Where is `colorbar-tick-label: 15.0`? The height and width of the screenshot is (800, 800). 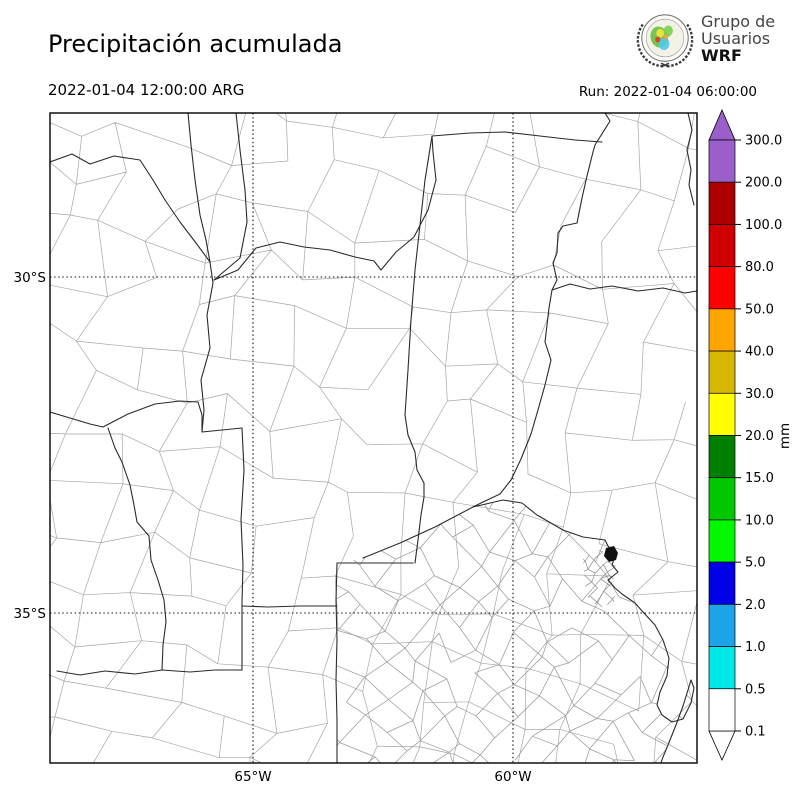 colorbar-tick-label: 15.0 is located at coordinates (759, 478).